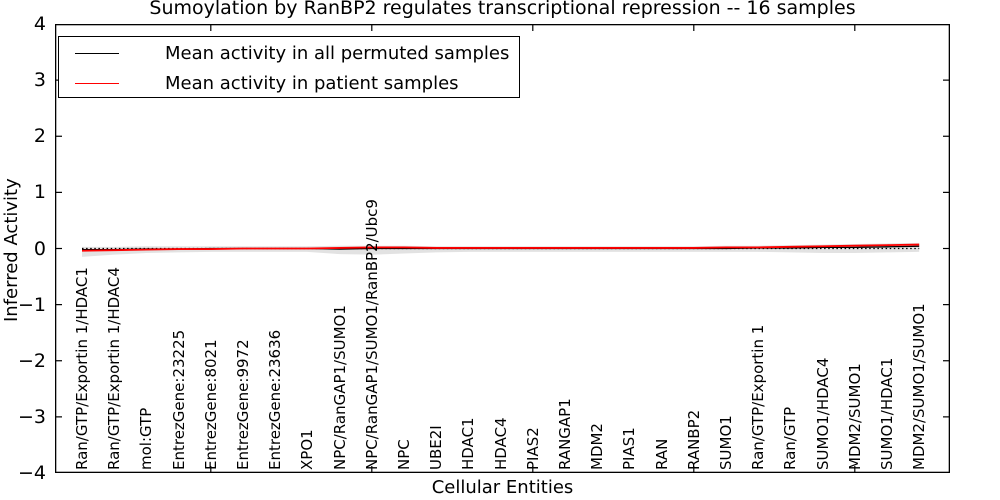 The width and height of the screenshot is (1000, 500). Describe the element at coordinates (693, 439) in the screenshot. I see `x-tick-label: RANBP2` at that location.